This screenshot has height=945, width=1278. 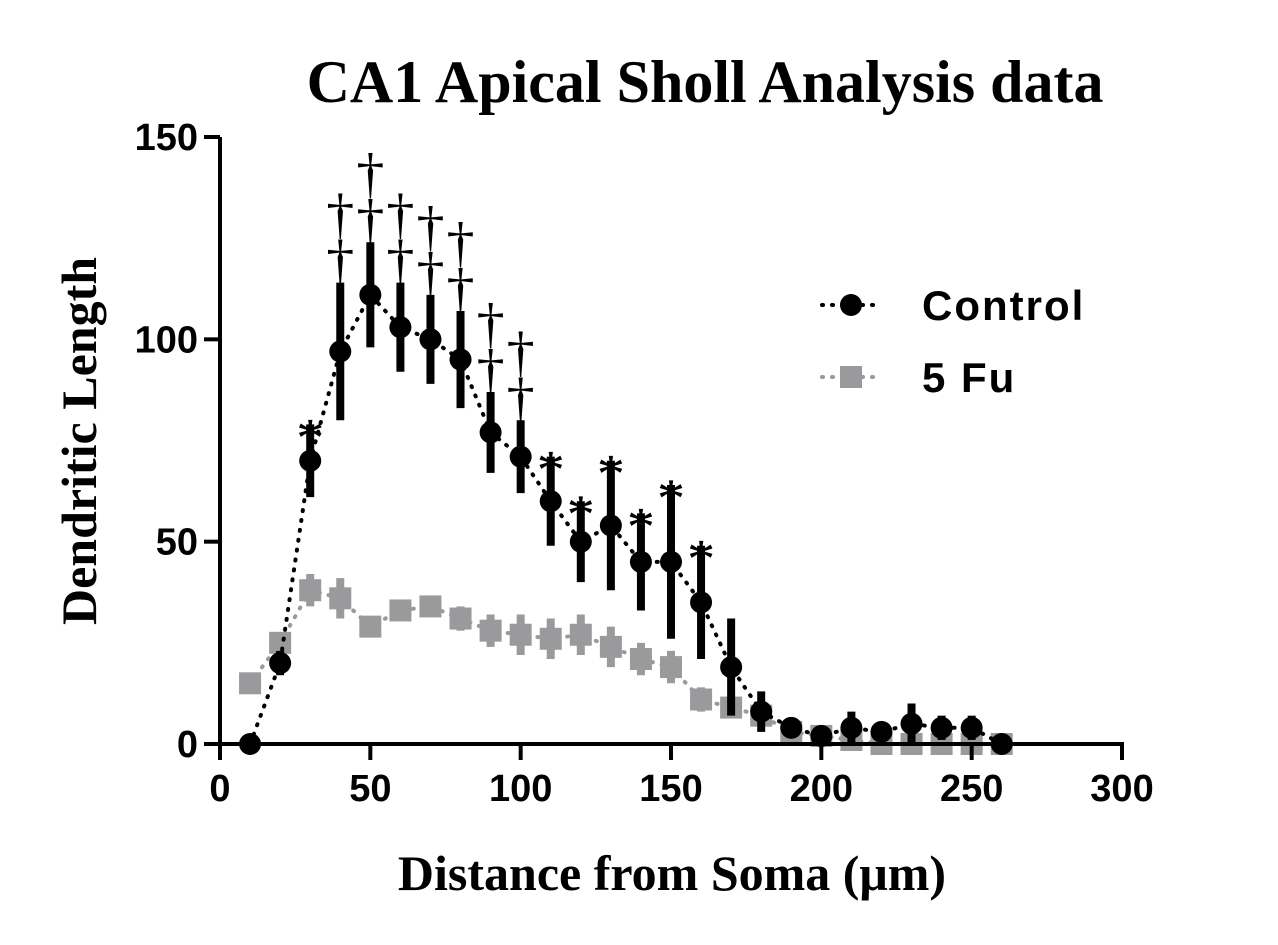 I want to click on y-tick-label: 0, so click(x=187, y=745).